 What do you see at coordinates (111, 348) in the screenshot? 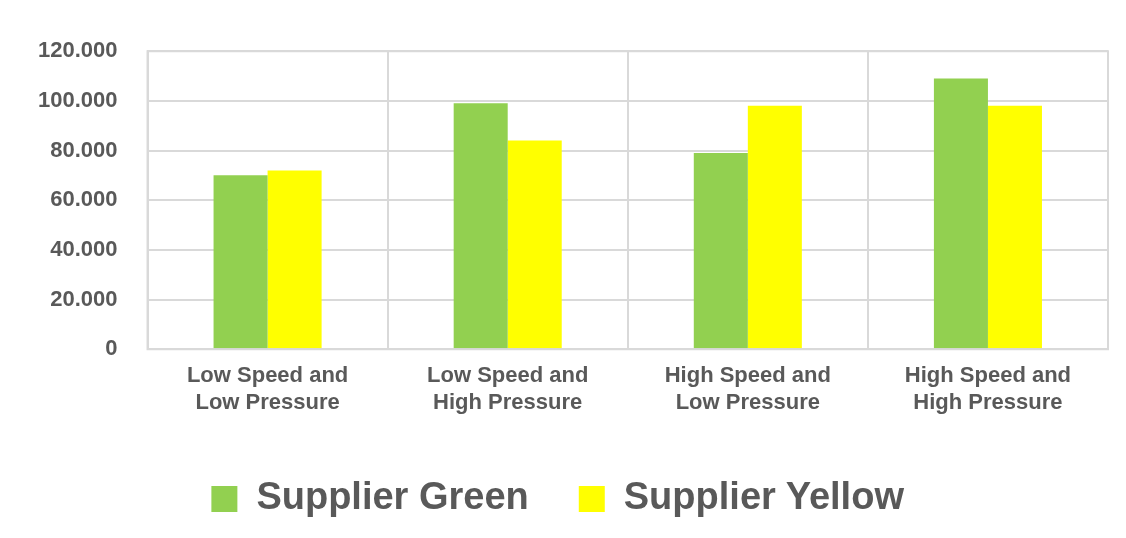
I see `y-tick-label: 0` at bounding box center [111, 348].